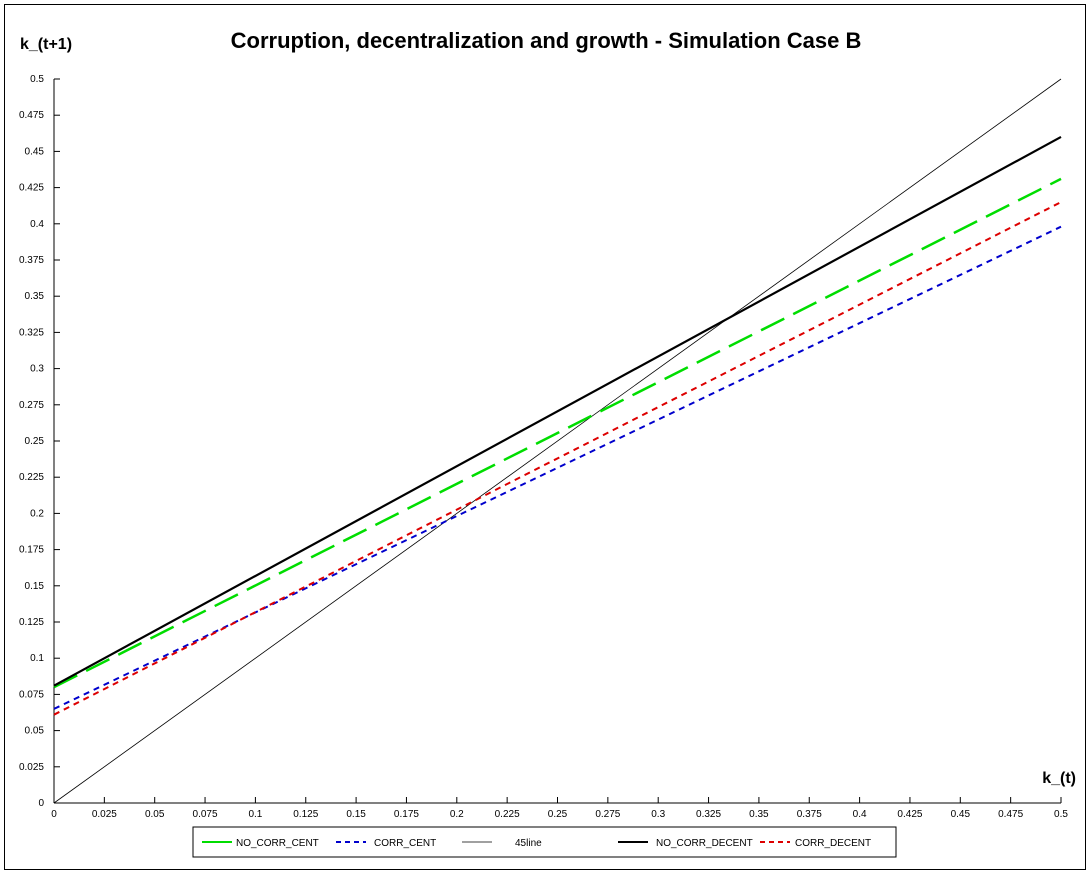  What do you see at coordinates (37, 369) in the screenshot?
I see `y-tick-label: 0.3` at bounding box center [37, 369].